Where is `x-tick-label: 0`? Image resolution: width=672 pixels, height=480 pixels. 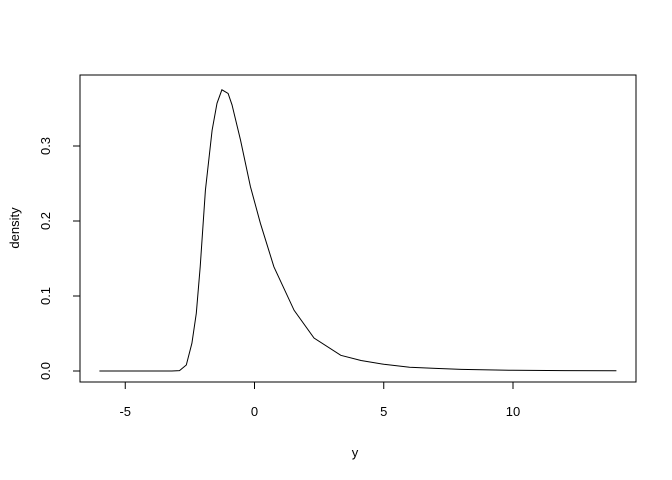 x-tick-label: 0 is located at coordinates (254, 411).